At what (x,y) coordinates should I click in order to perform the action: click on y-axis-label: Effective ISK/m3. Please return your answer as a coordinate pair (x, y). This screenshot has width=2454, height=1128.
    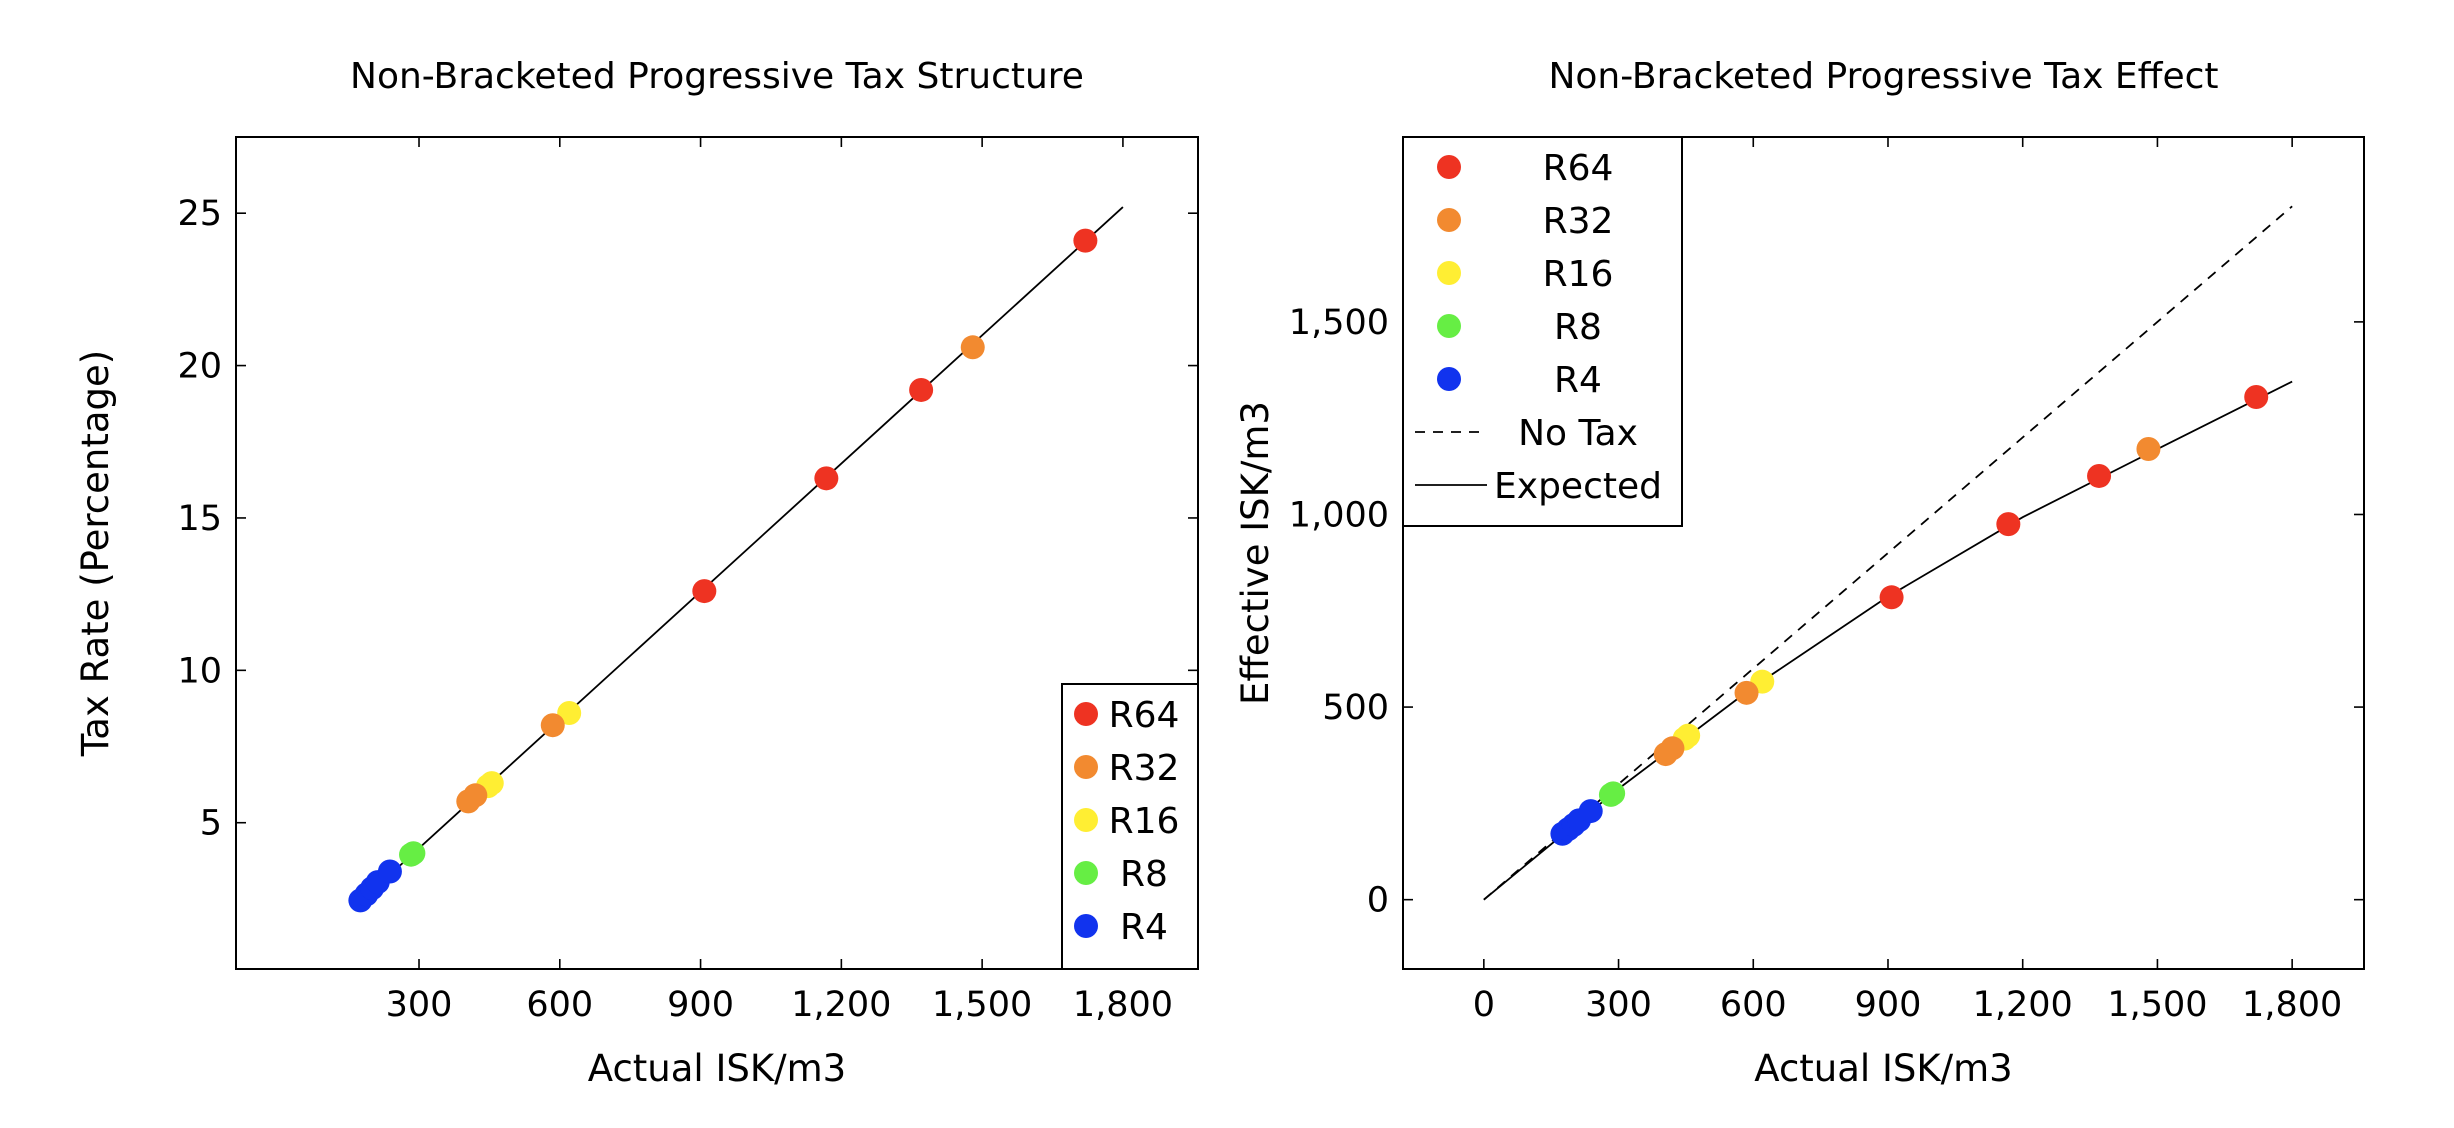
    Looking at the image, I should click on (1255, 553).